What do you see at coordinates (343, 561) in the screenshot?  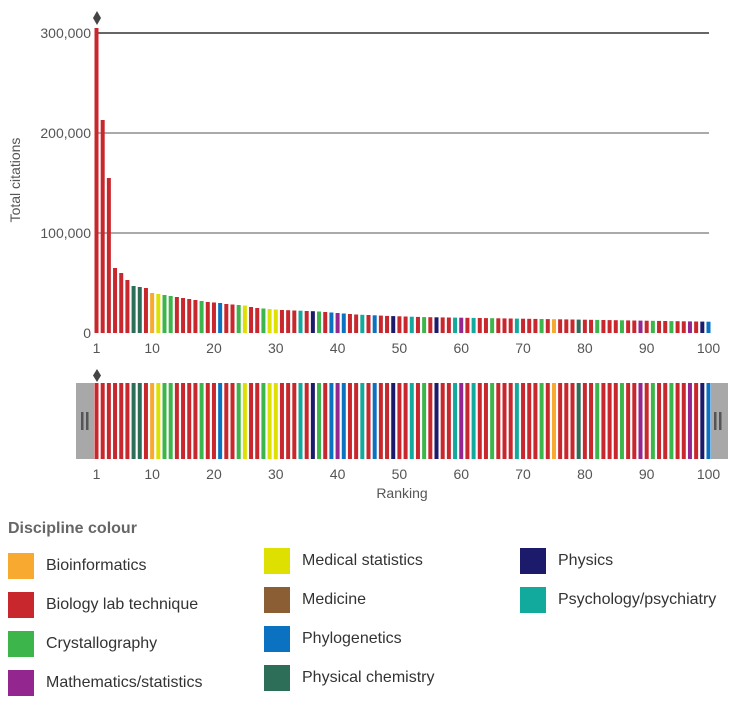 I see `legend-item: Medical statistics` at bounding box center [343, 561].